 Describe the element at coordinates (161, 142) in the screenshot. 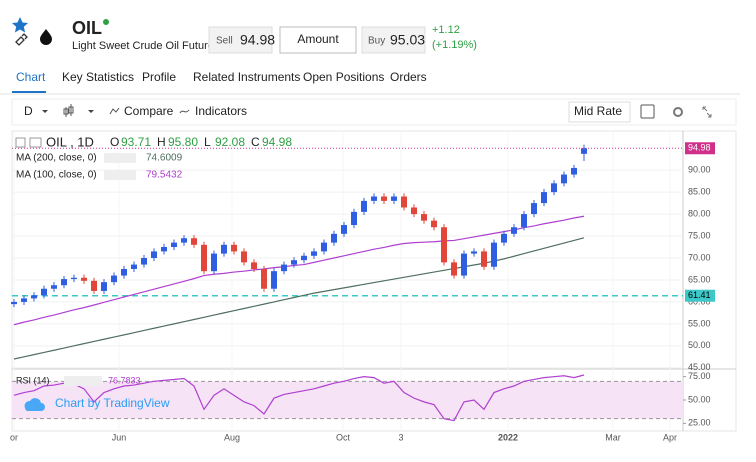

I see `ohlc-name: H` at that location.